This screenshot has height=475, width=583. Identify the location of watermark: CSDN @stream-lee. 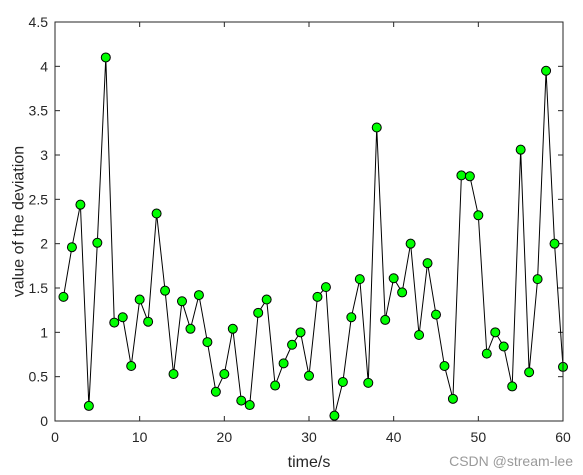
(511, 461).